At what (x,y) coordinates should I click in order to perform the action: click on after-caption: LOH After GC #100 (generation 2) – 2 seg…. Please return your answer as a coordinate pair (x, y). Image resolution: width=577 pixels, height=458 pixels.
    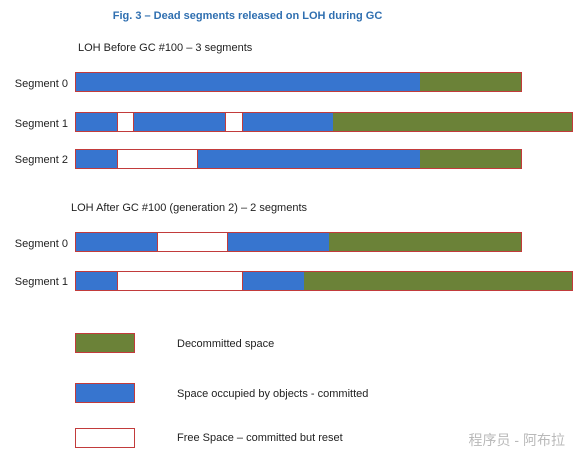
    Looking at the image, I should click on (189, 208).